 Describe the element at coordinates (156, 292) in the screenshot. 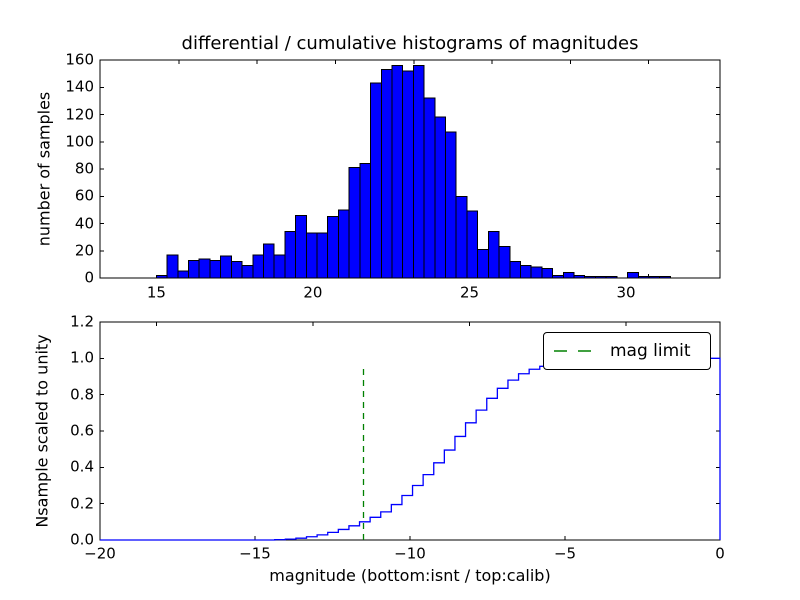

I see `calib-xtick-label: 15` at that location.